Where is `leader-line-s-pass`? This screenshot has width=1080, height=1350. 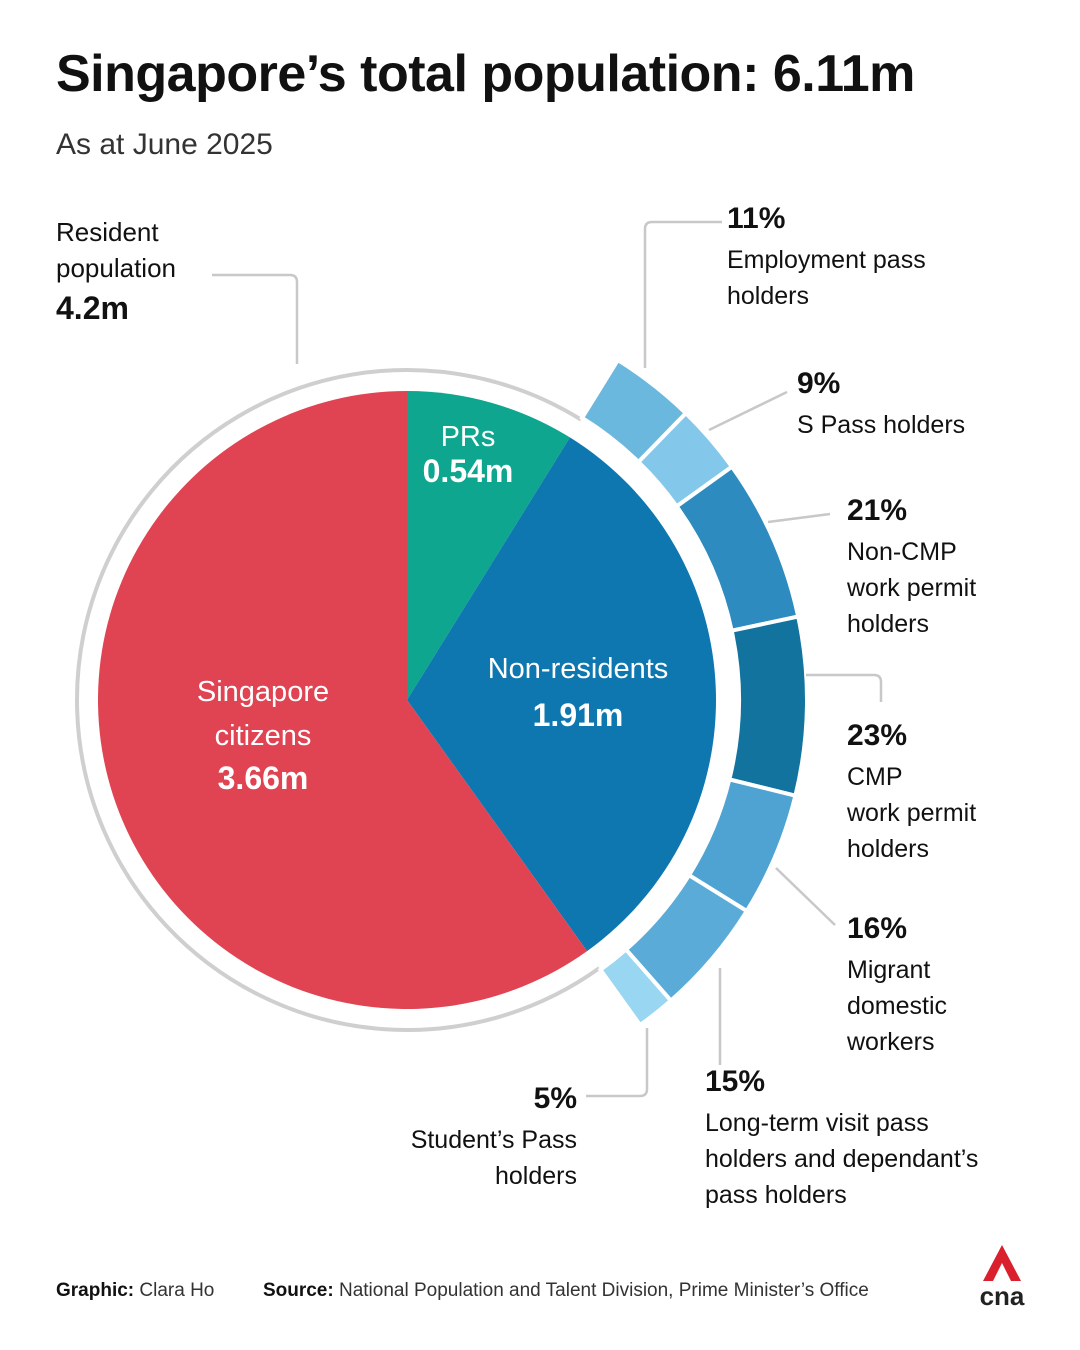
leader-line-s-pass is located at coordinates (748, 411).